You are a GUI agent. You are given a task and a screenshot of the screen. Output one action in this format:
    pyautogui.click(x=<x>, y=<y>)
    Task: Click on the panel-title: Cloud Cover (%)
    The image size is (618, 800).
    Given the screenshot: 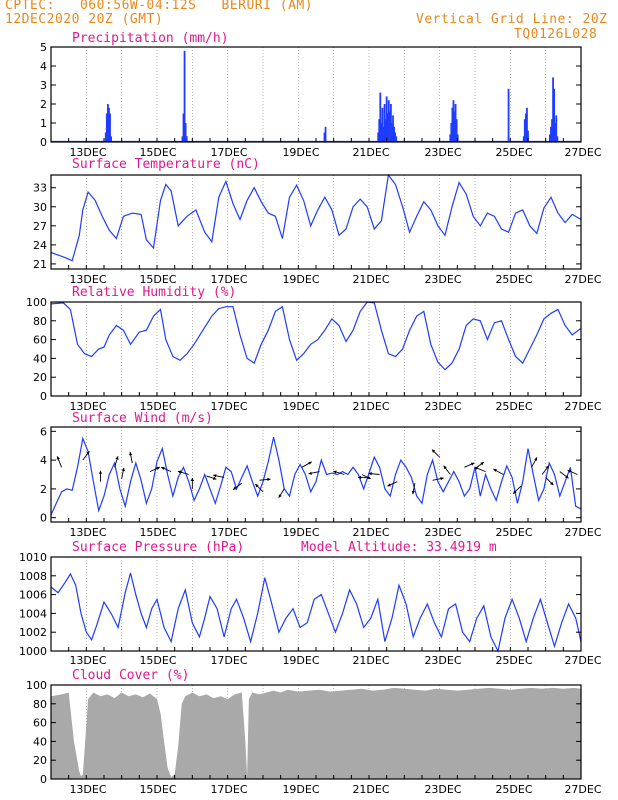 What is the action you would take?
    pyautogui.click(x=130, y=675)
    